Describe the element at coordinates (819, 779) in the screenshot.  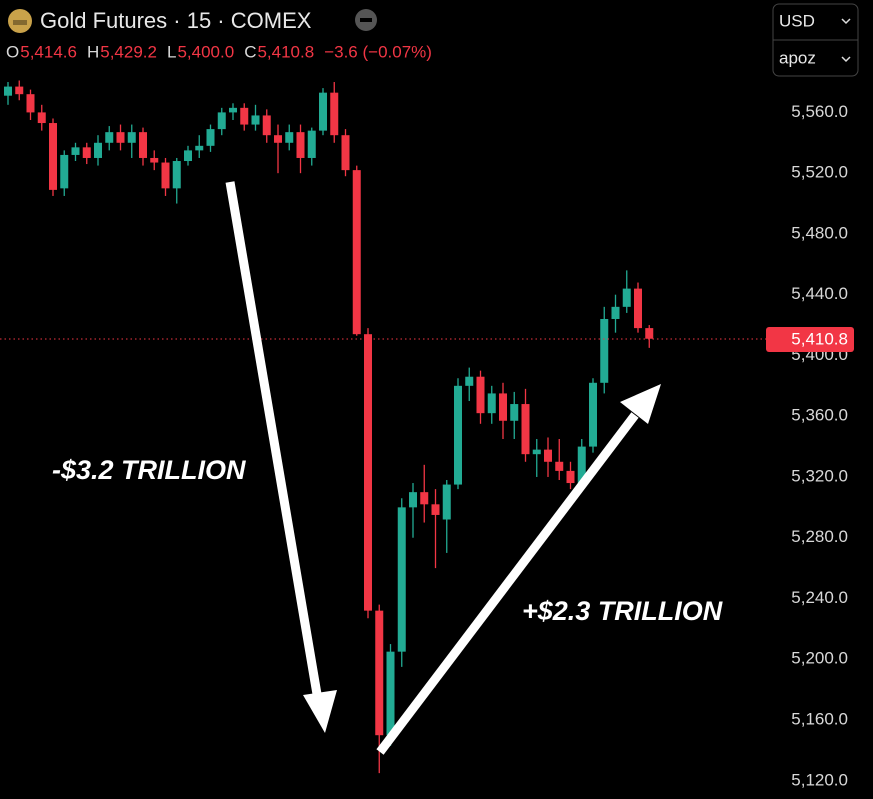
I see `y-tick-label: 5,120.0` at that location.